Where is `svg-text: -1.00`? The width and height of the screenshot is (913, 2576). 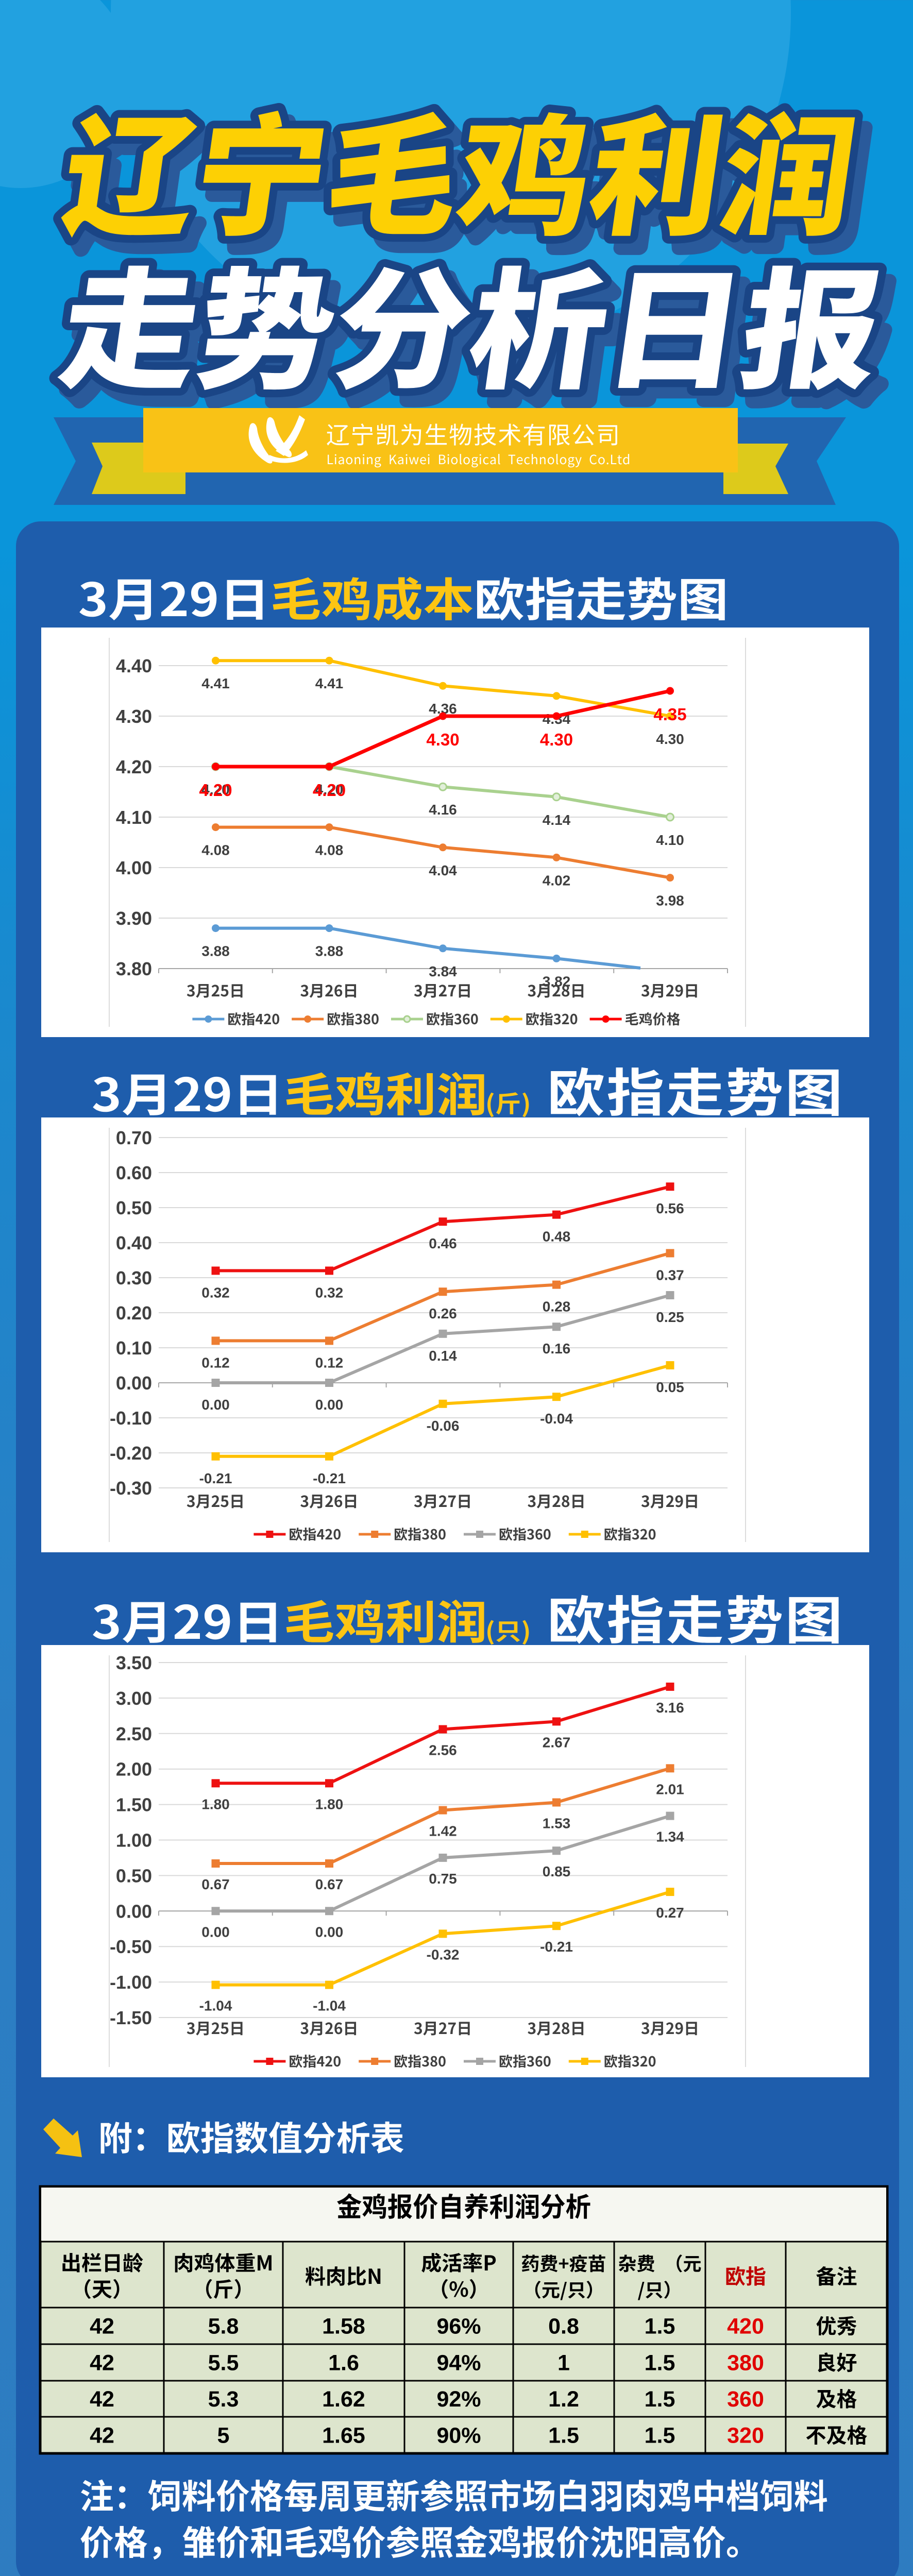
svg-text: -1.00 is located at coordinates (131, 1982).